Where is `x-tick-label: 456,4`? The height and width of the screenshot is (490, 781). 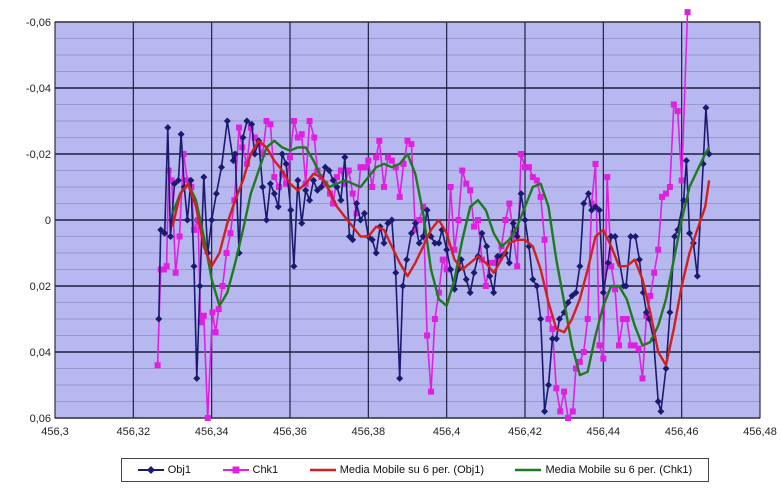
x-tick-label: 456,4 is located at coordinates (447, 432).